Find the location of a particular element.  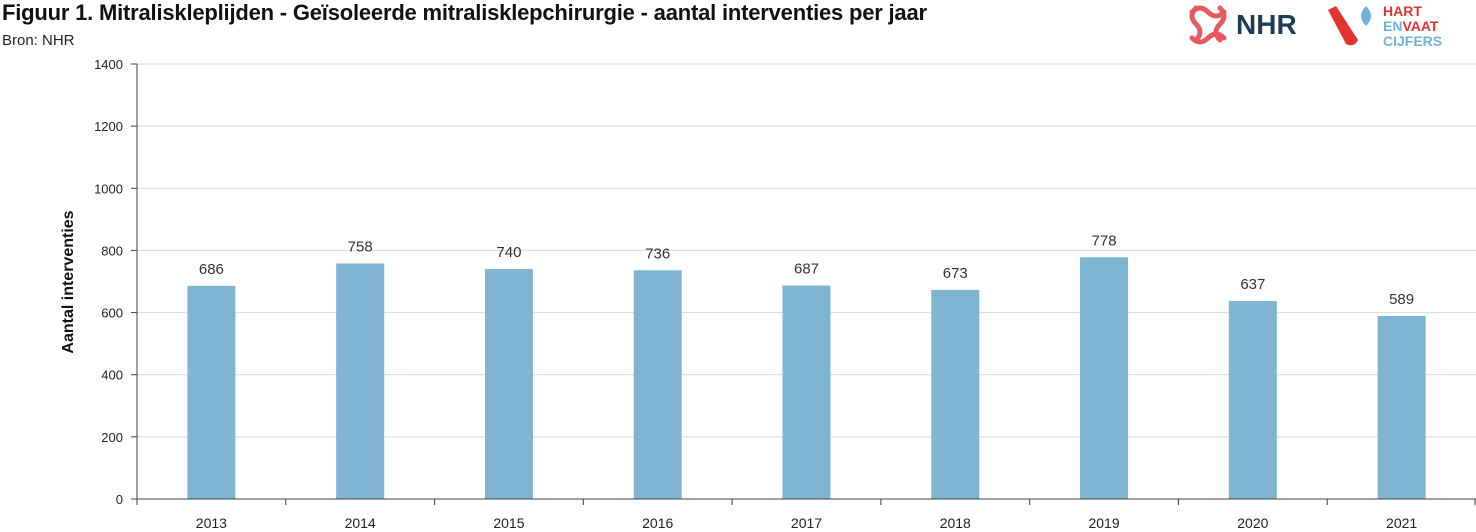

nhr-logo-text: NHR is located at coordinates (1266, 24).